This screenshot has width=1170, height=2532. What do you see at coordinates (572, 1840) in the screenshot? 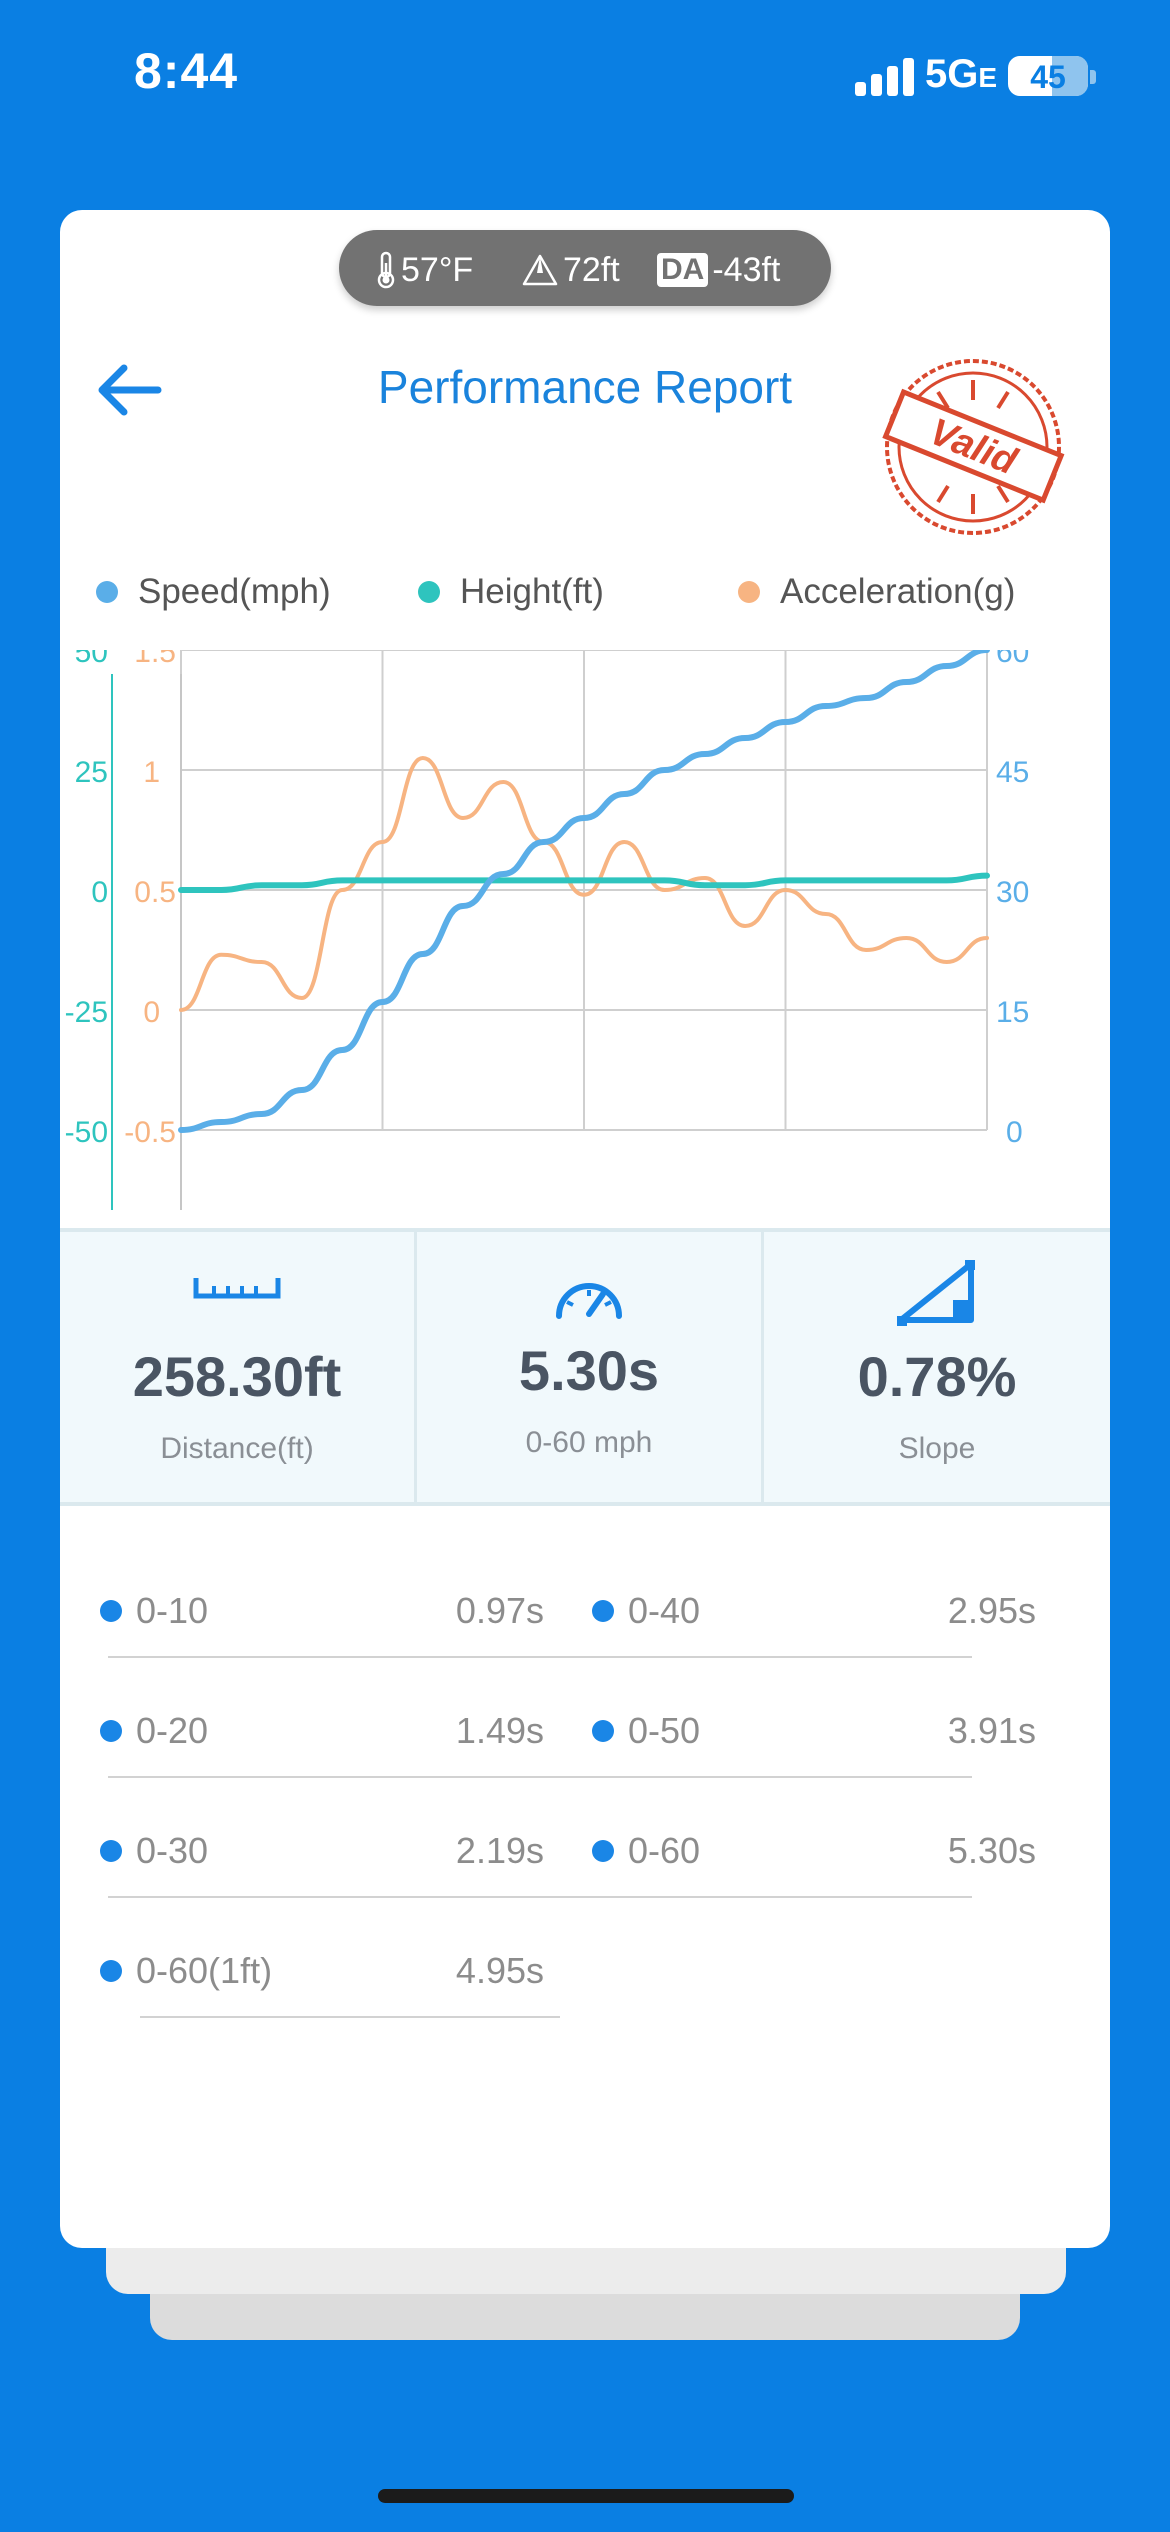
I see `split-row: 0-60 5.30s` at bounding box center [572, 1840].